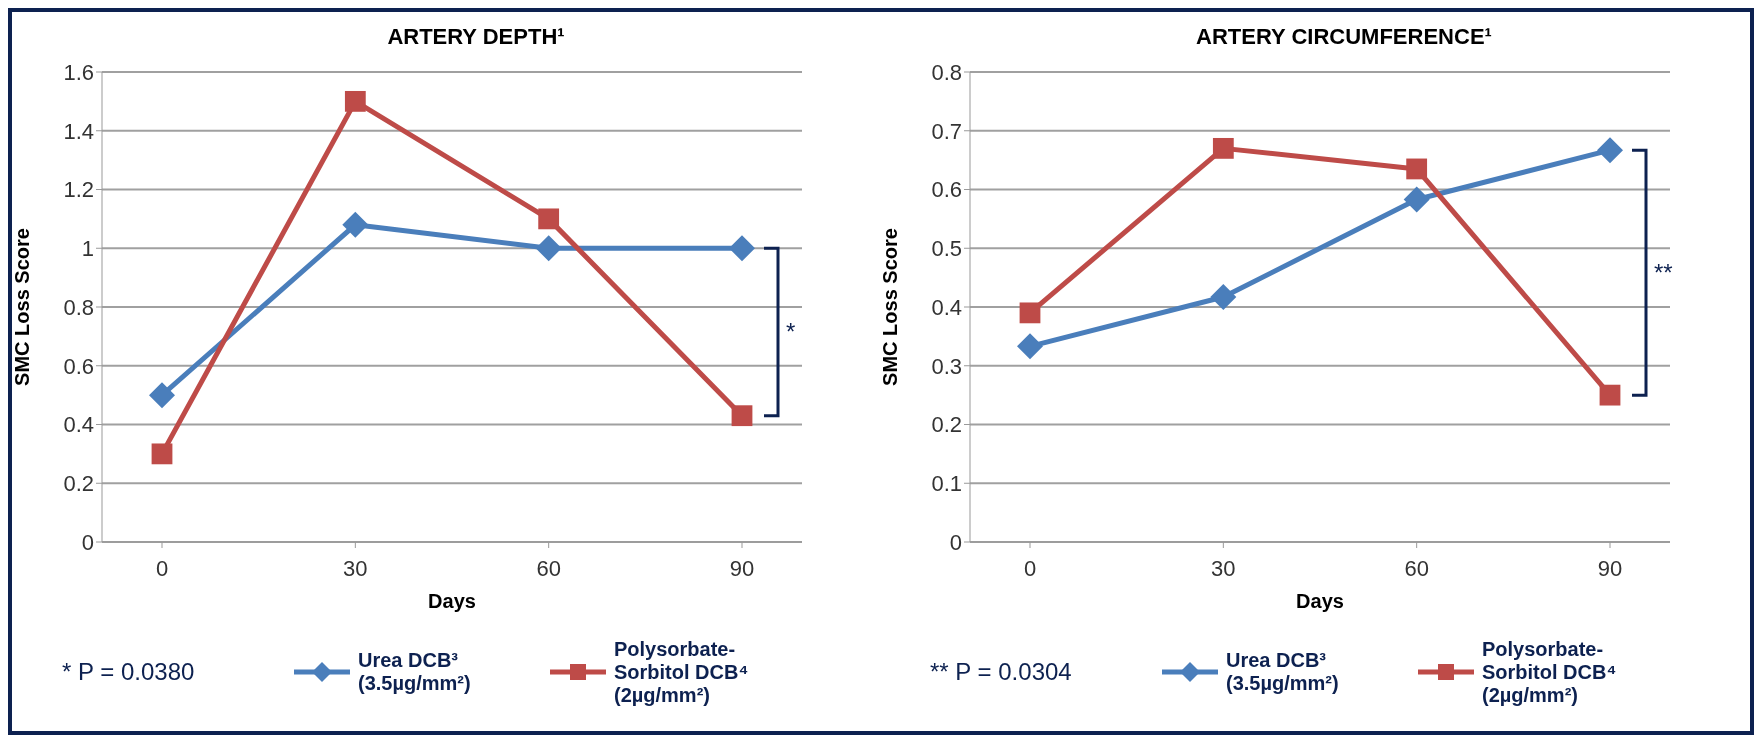 The height and width of the screenshot is (743, 1762). Describe the element at coordinates (129, 672) in the screenshot. I see `text: * P = 0.0380` at that location.